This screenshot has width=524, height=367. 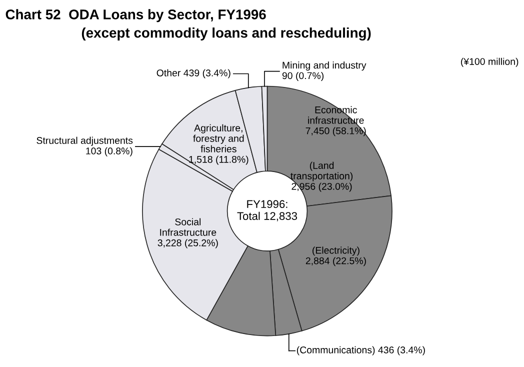 I want to click on slice-label: (Communications) 436 (3.4%), so click(x=360, y=351).